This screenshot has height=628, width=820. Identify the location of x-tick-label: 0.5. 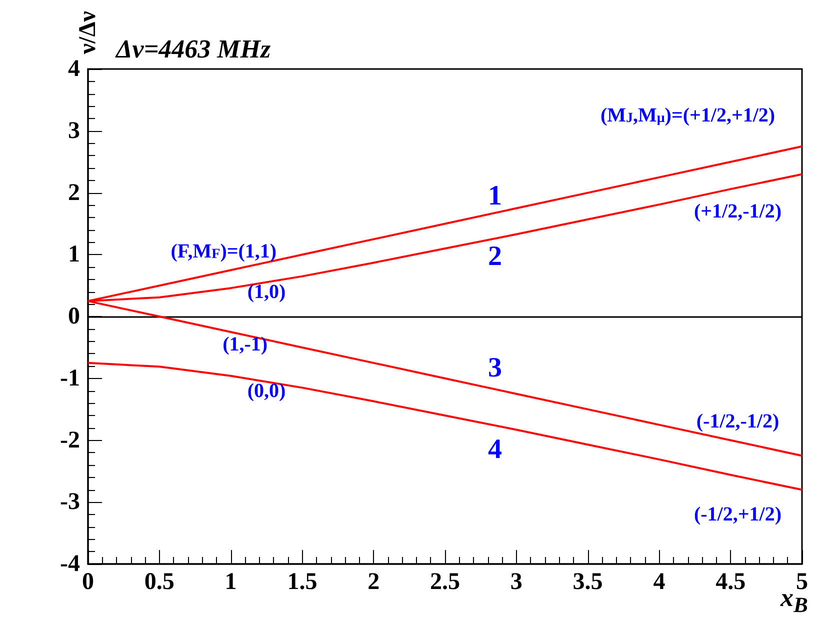
(159, 582).